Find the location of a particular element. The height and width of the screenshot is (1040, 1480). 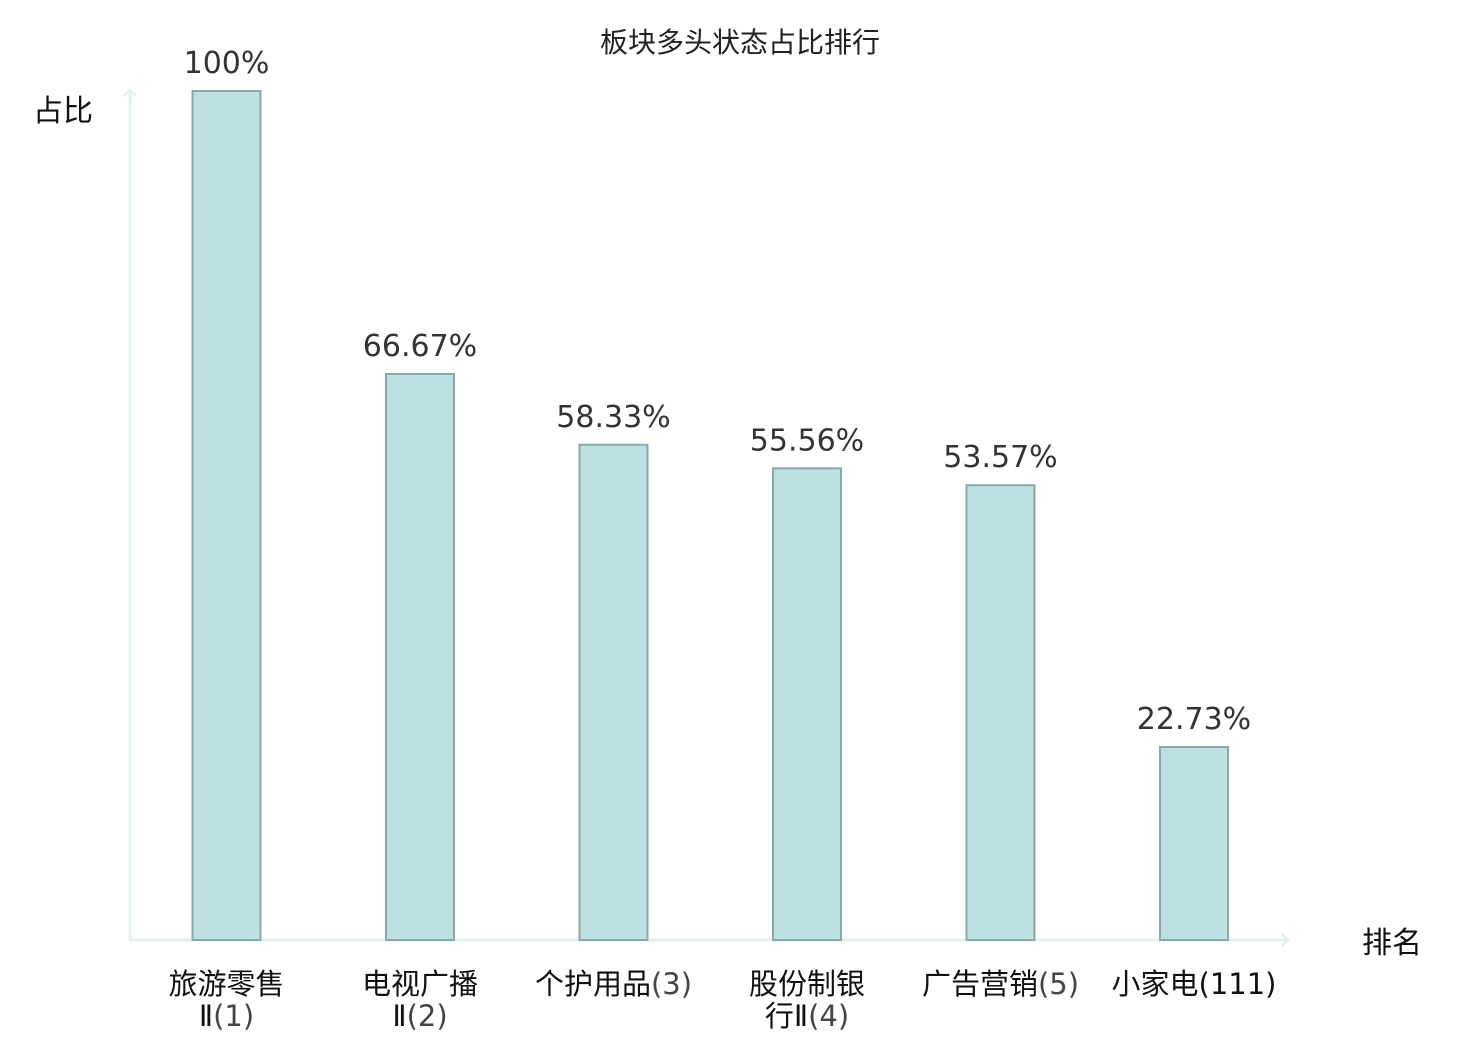

value-label-6: 22.73% is located at coordinates (1194, 719).